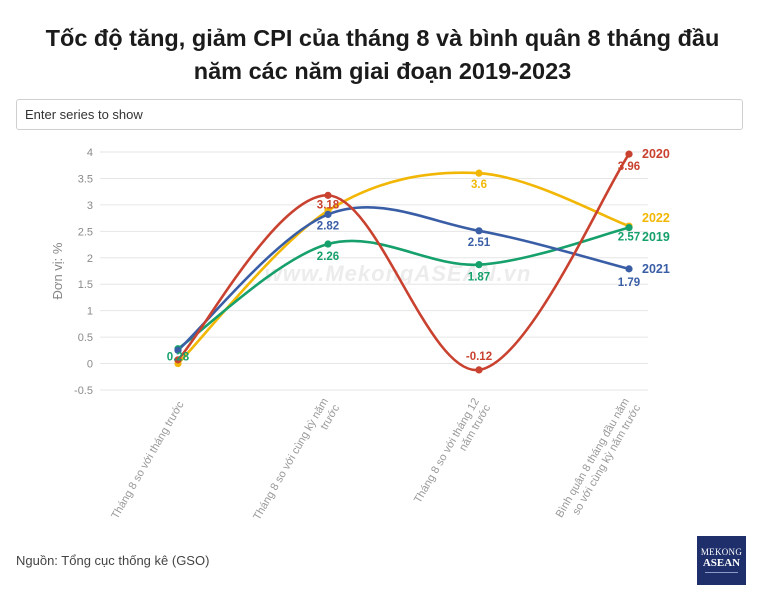 This screenshot has width=765, height=594. Describe the element at coordinates (629, 283) in the screenshot. I see `data-label-2021: 1.79` at that location.